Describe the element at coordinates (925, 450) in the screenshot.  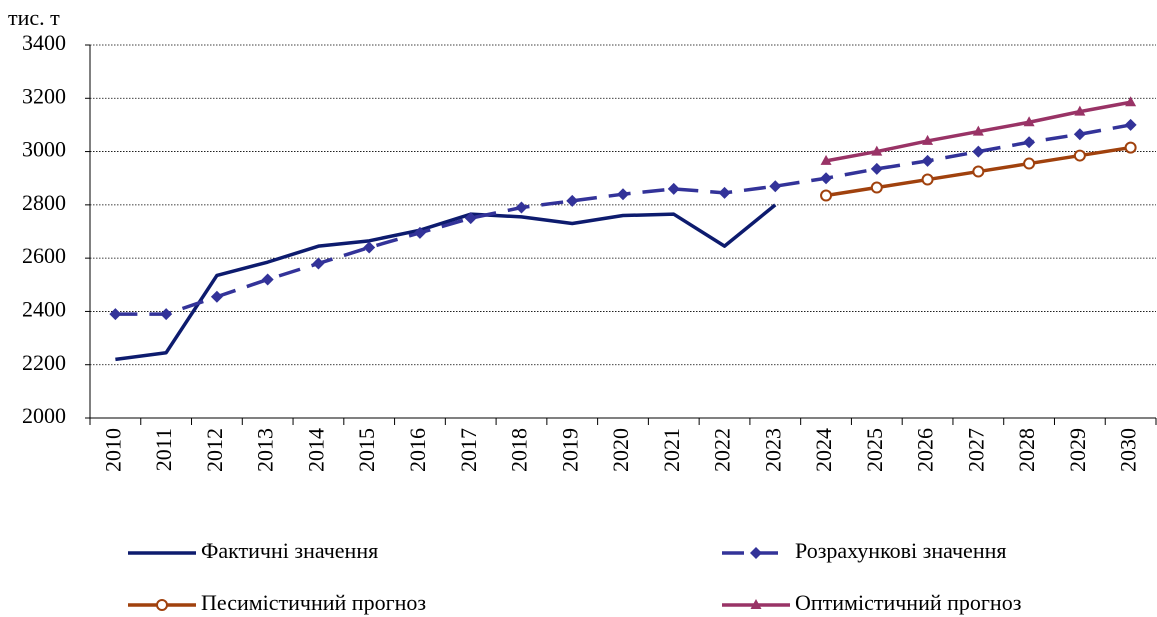
I see `x-tick-label: 2026` at that location.